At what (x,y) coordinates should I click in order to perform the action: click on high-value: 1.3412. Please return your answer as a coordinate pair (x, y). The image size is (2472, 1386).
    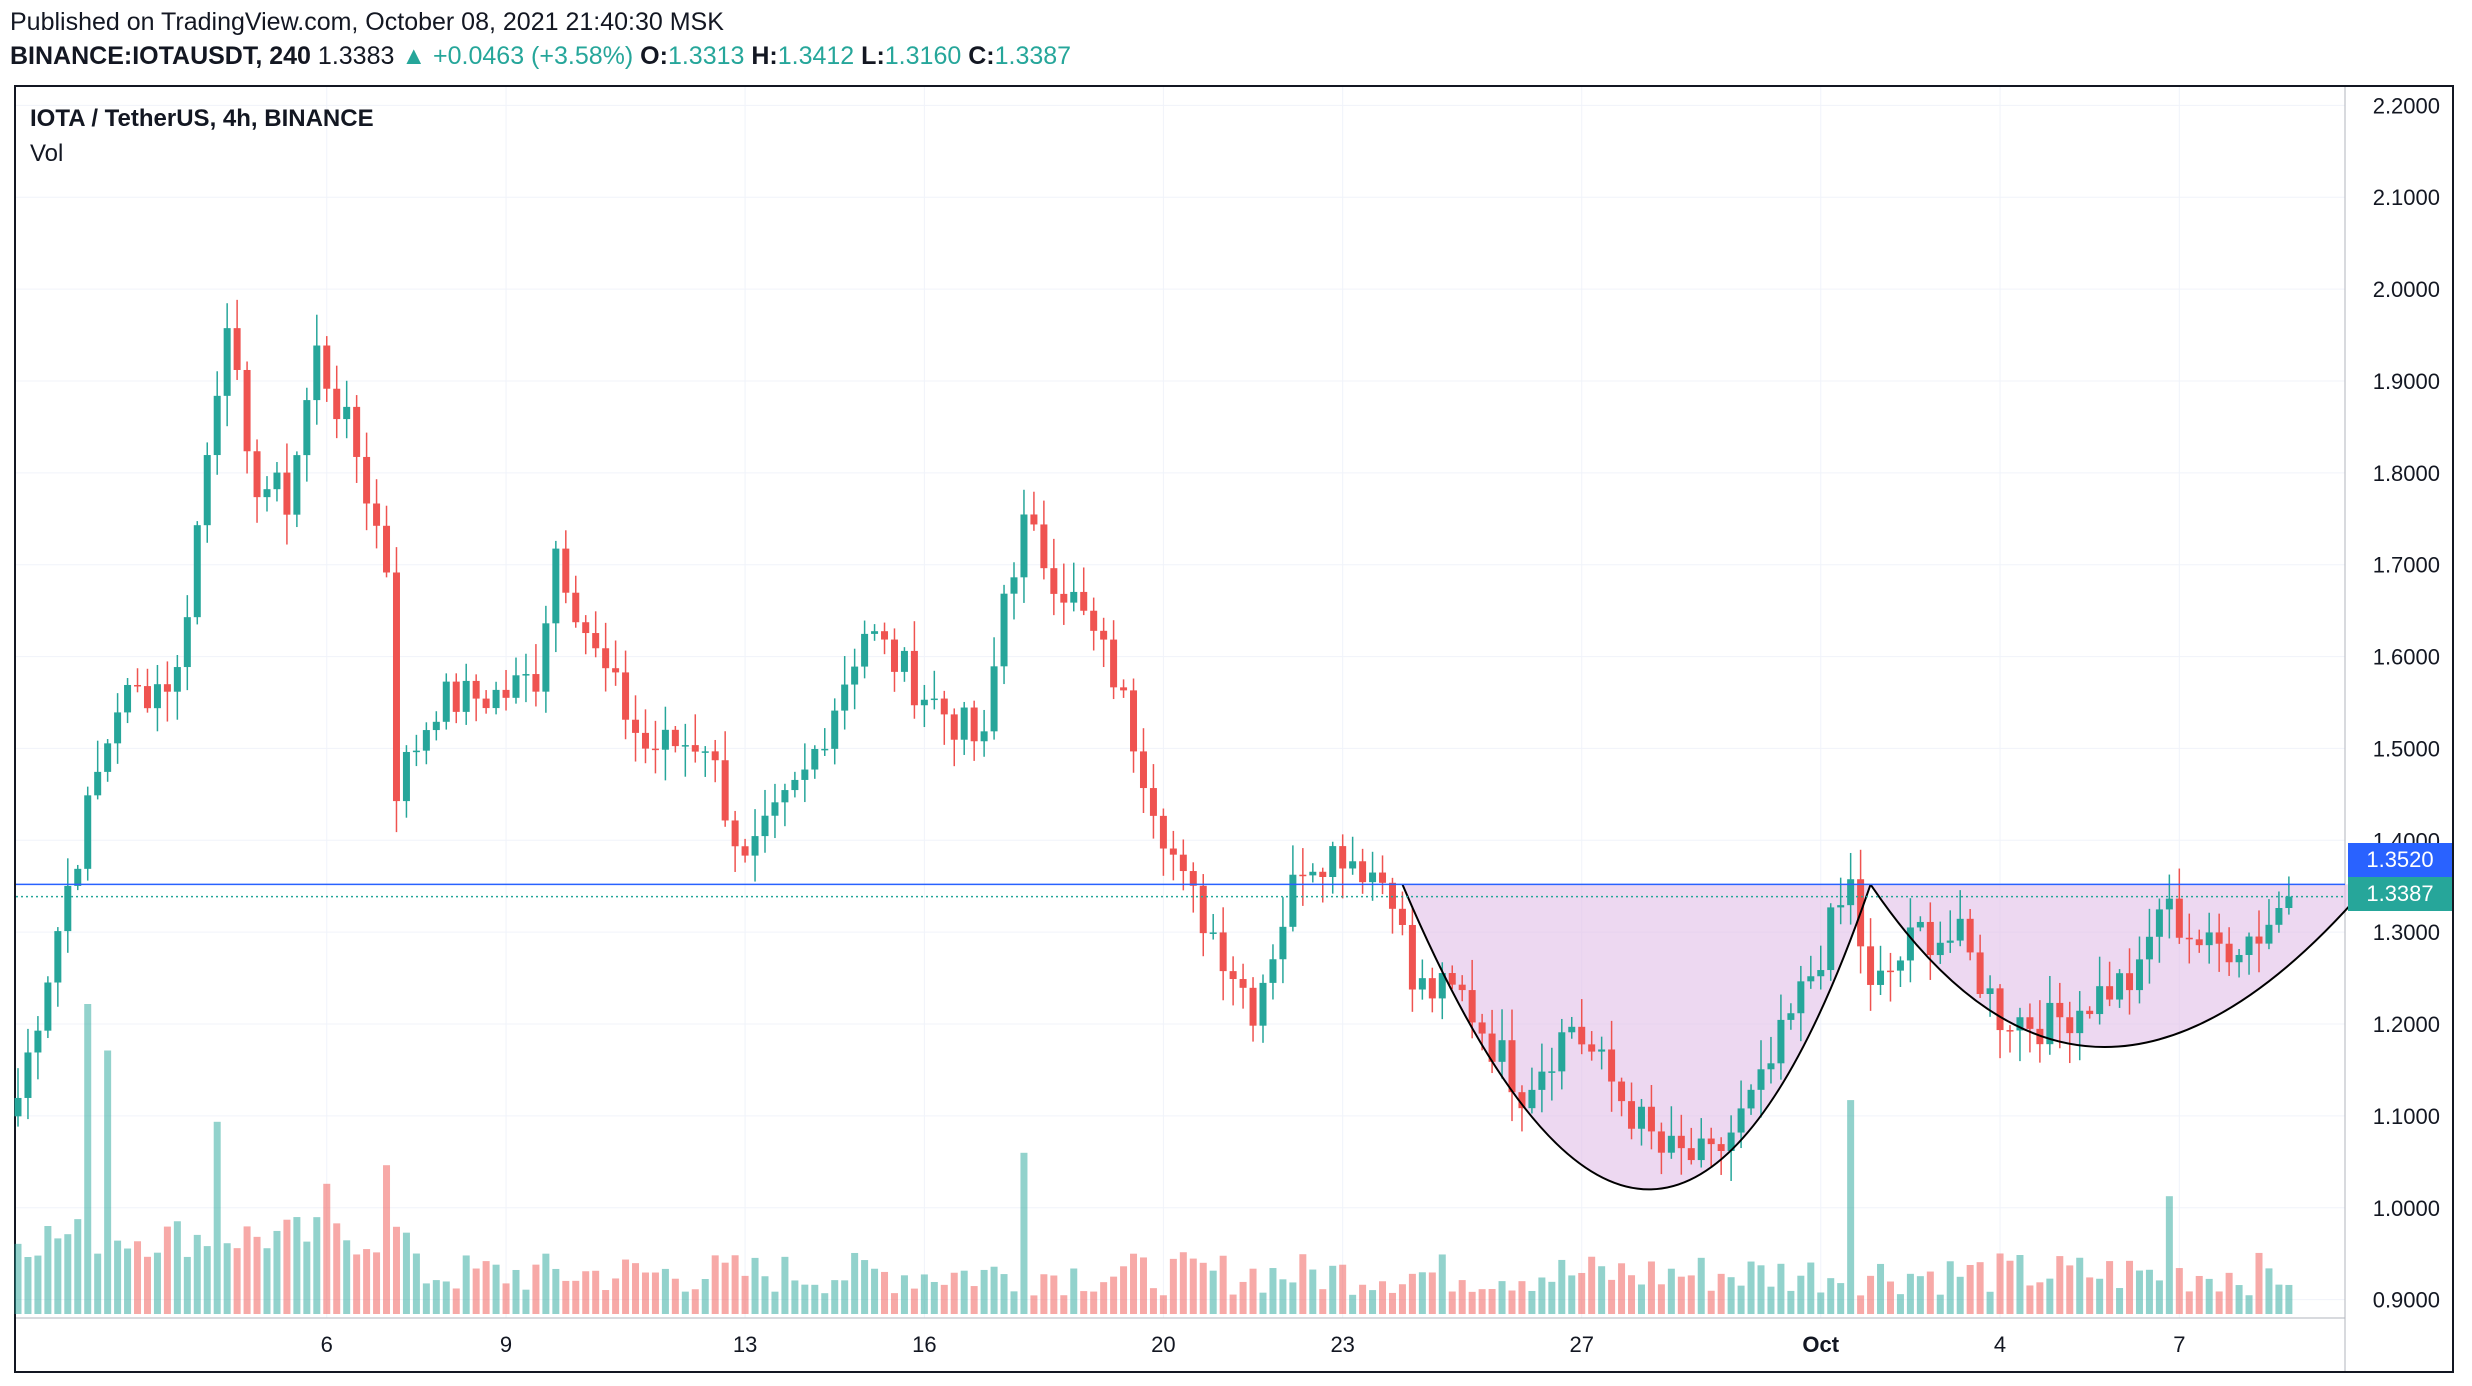
    Looking at the image, I should click on (816, 56).